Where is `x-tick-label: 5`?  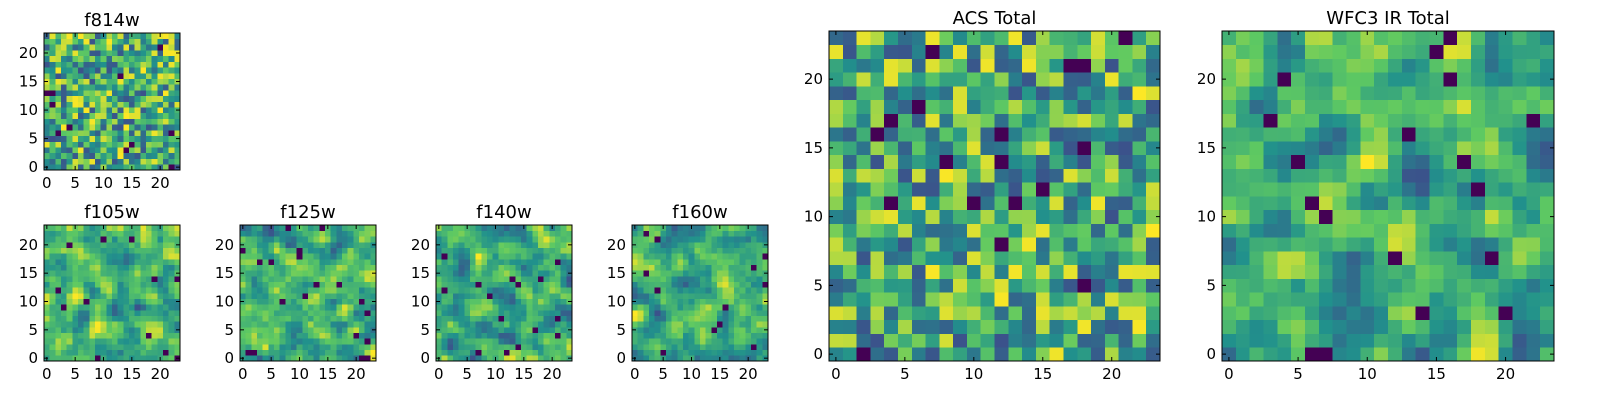 x-tick-label: 5 is located at coordinates (271, 374).